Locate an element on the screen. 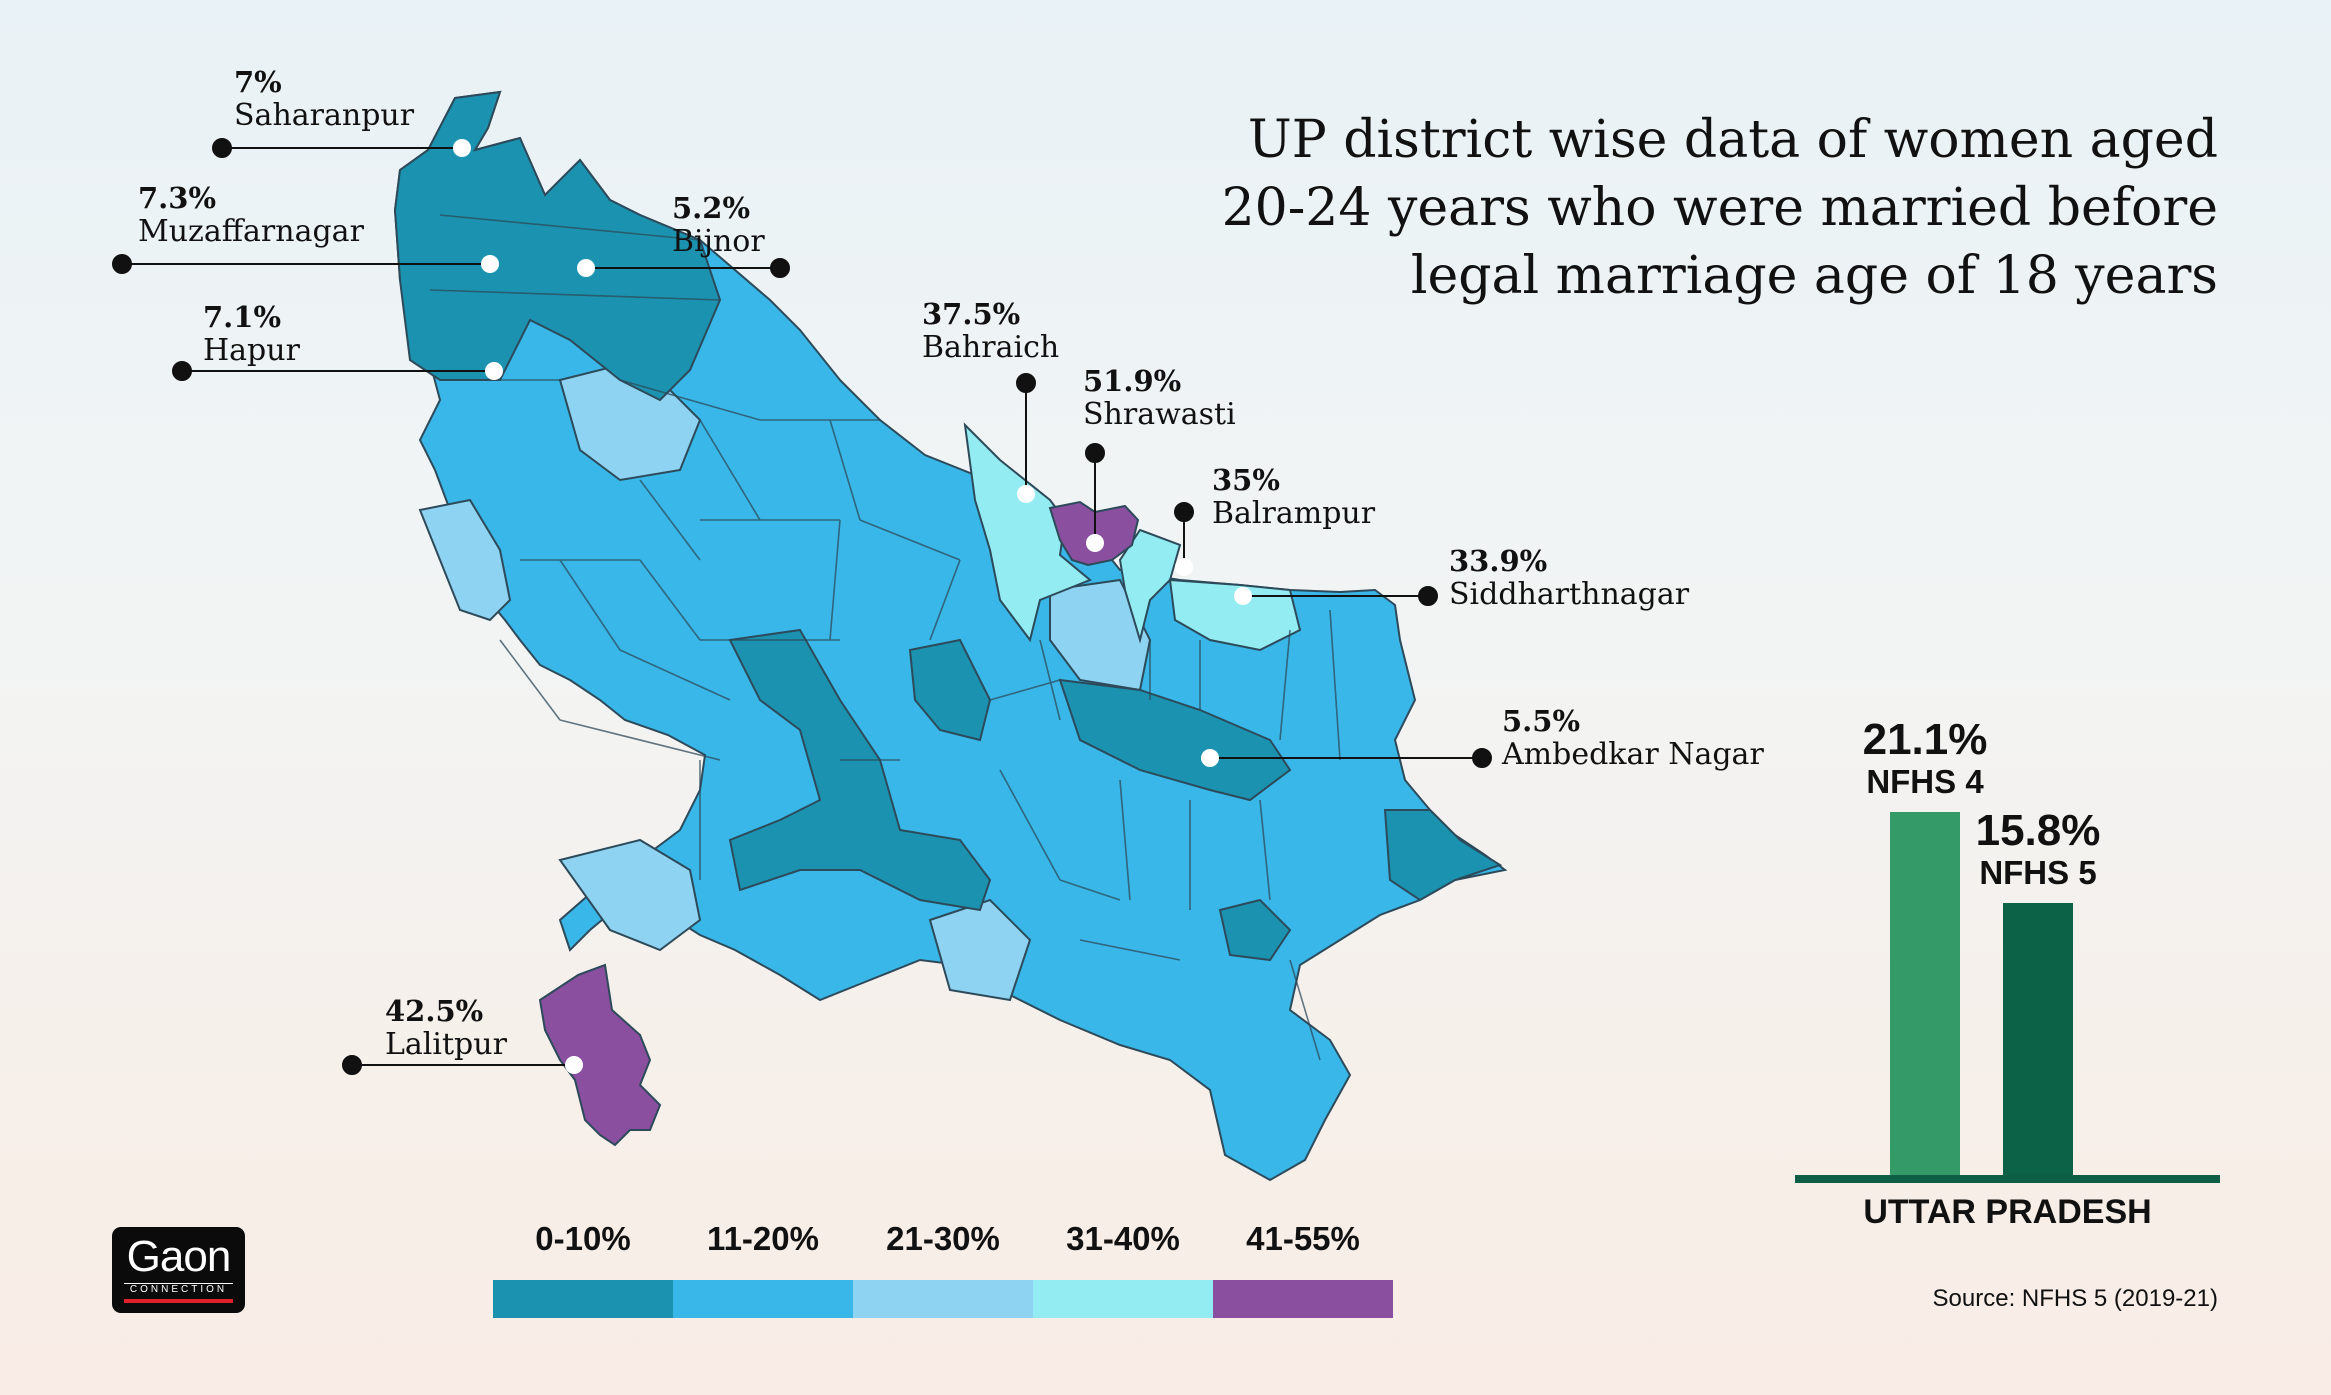  callout-muzaffarnagar: 7.3% Muzaffarnagar is located at coordinates (251, 215).